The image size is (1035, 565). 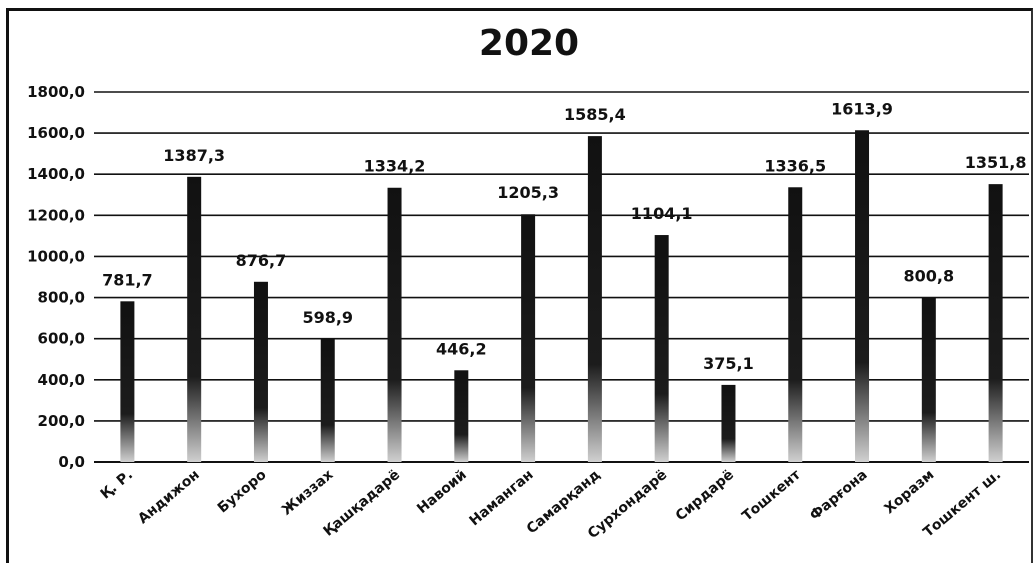 I want to click on y-tick-label: 0,0, so click(x=71, y=462).